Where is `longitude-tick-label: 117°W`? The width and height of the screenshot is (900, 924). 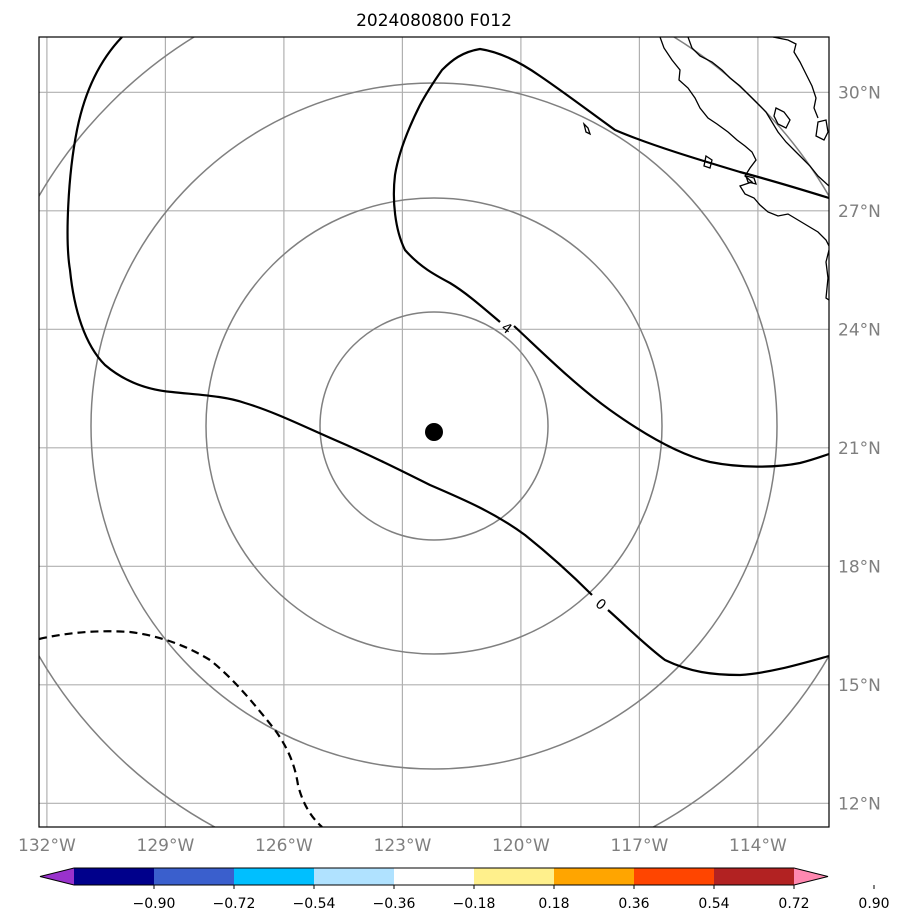
longitude-tick-label: 117°W is located at coordinates (640, 846).